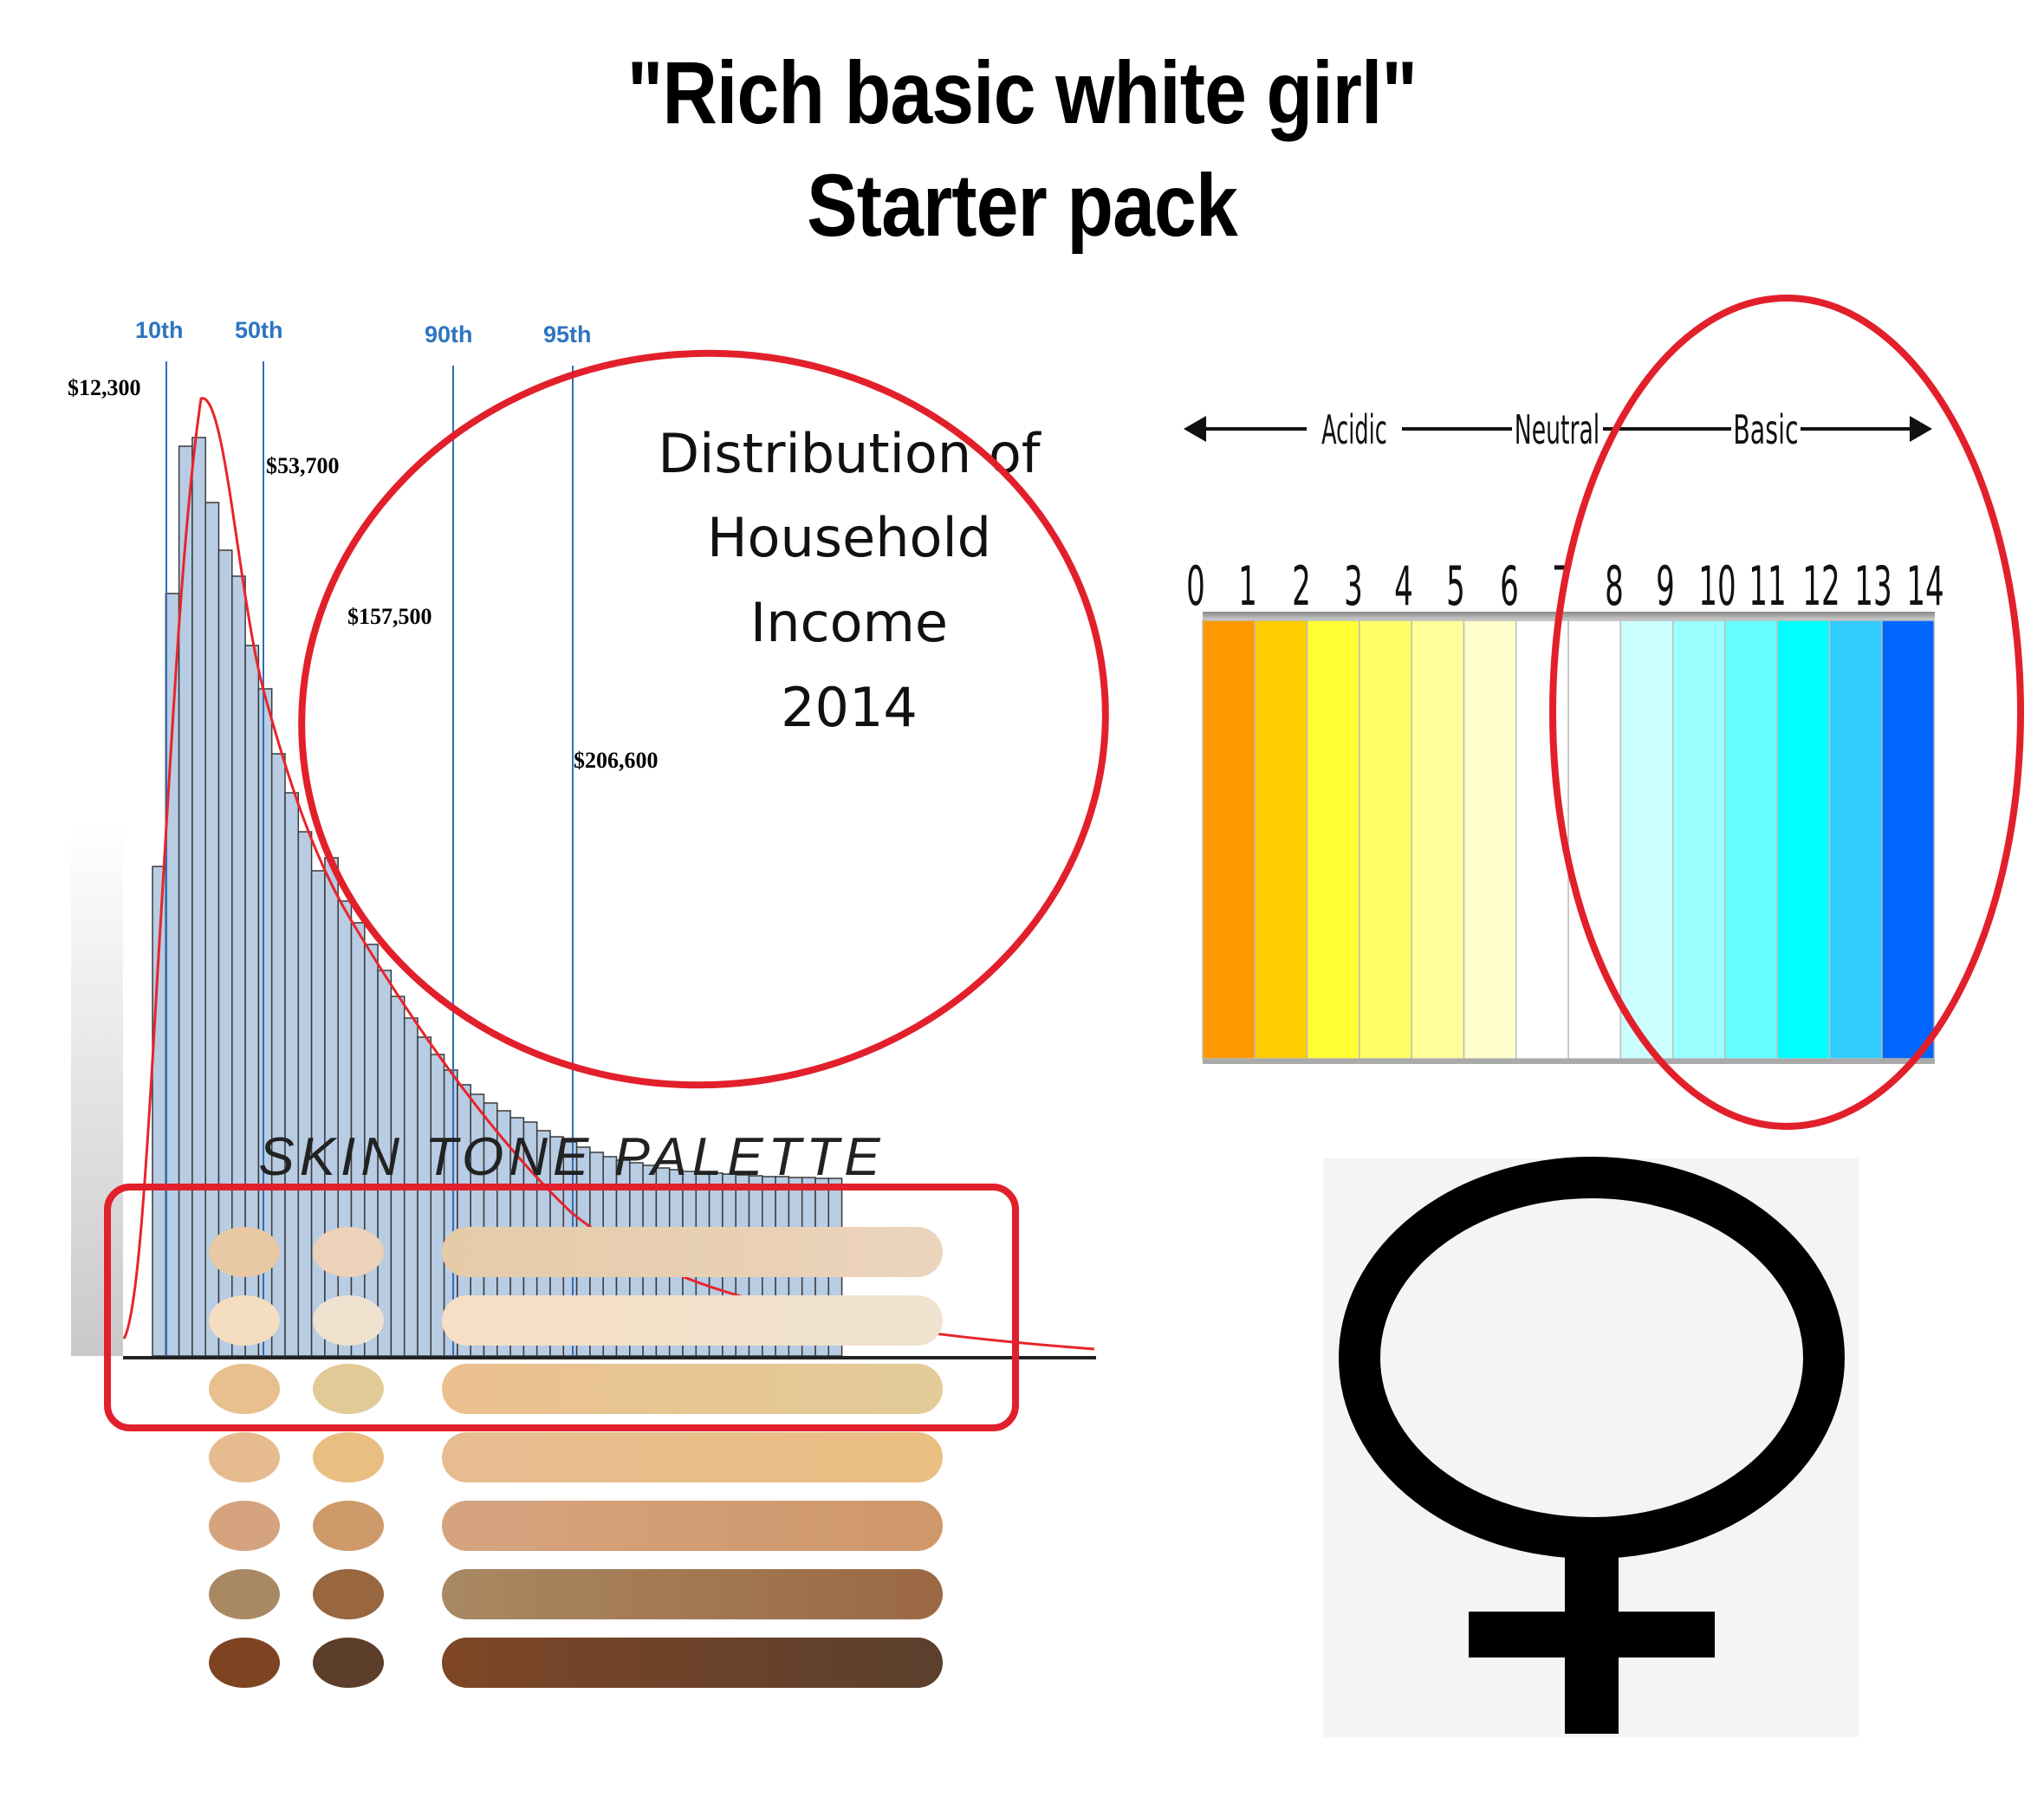 This screenshot has height=1797, width=2044. What do you see at coordinates (1023, 205) in the screenshot?
I see `title-line-2: Starter pack` at bounding box center [1023, 205].